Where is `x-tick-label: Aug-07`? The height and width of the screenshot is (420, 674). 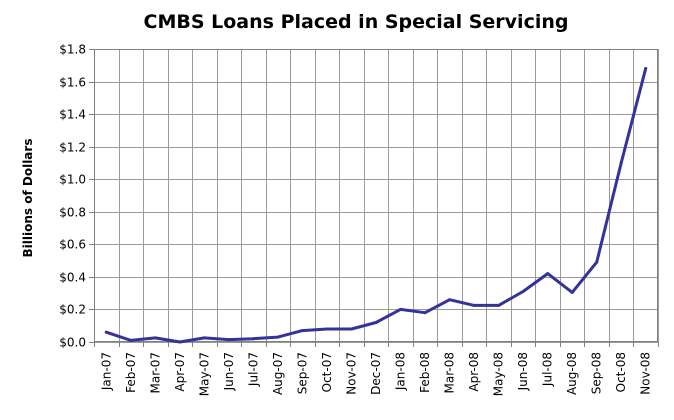
x-tick-label: Aug-07 is located at coordinates (278, 373).